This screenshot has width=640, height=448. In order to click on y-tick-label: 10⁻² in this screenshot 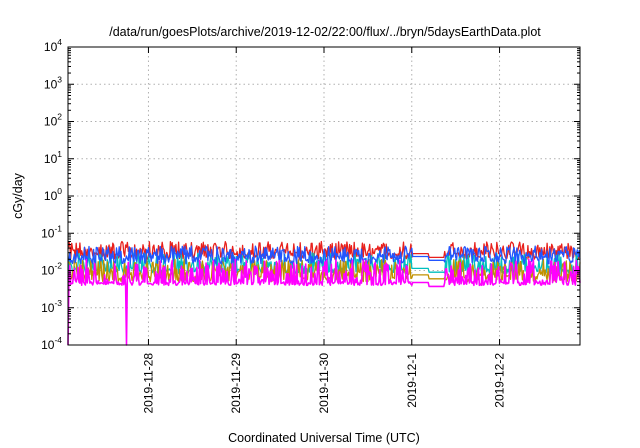, I will do `click(51, 269)`.